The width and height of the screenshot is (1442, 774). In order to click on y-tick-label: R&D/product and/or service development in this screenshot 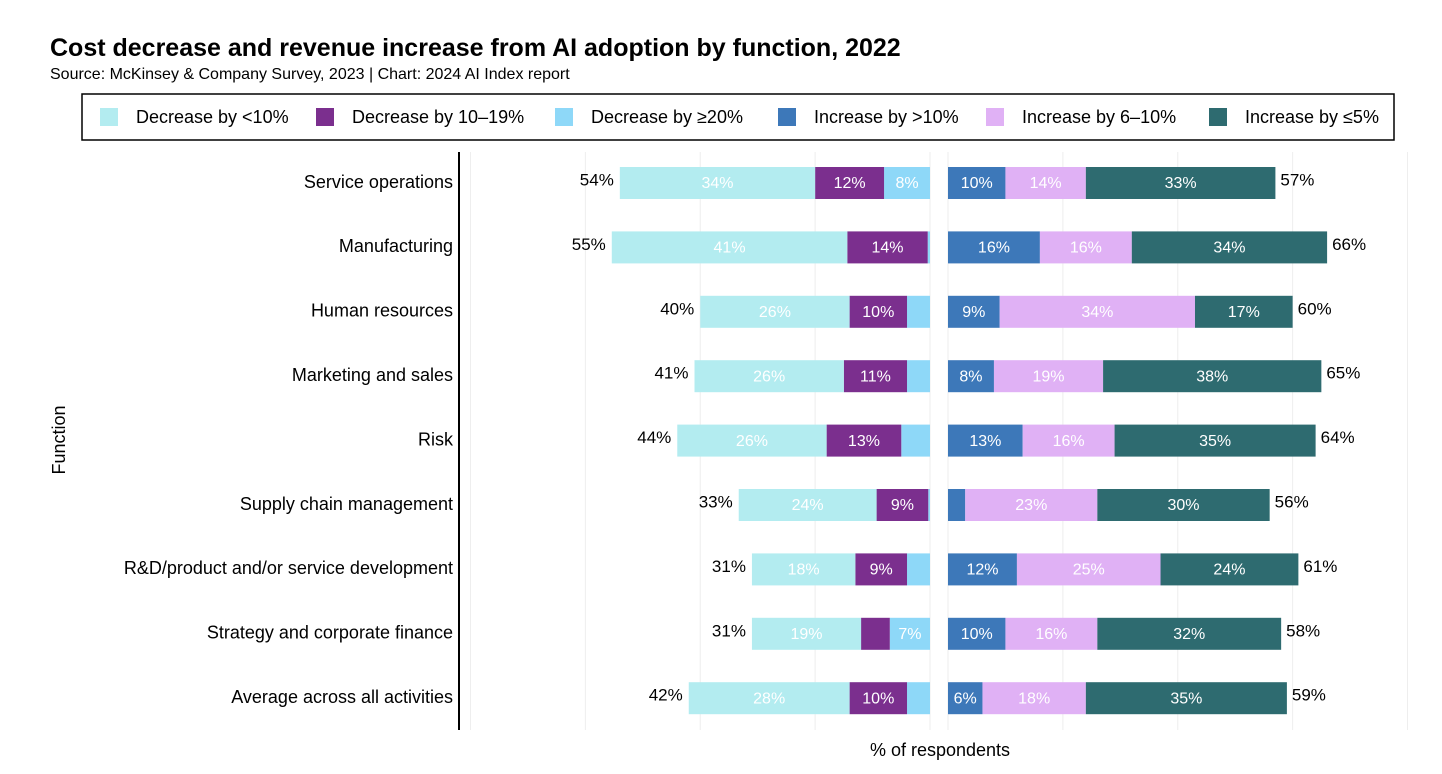, I will do `click(288, 568)`.